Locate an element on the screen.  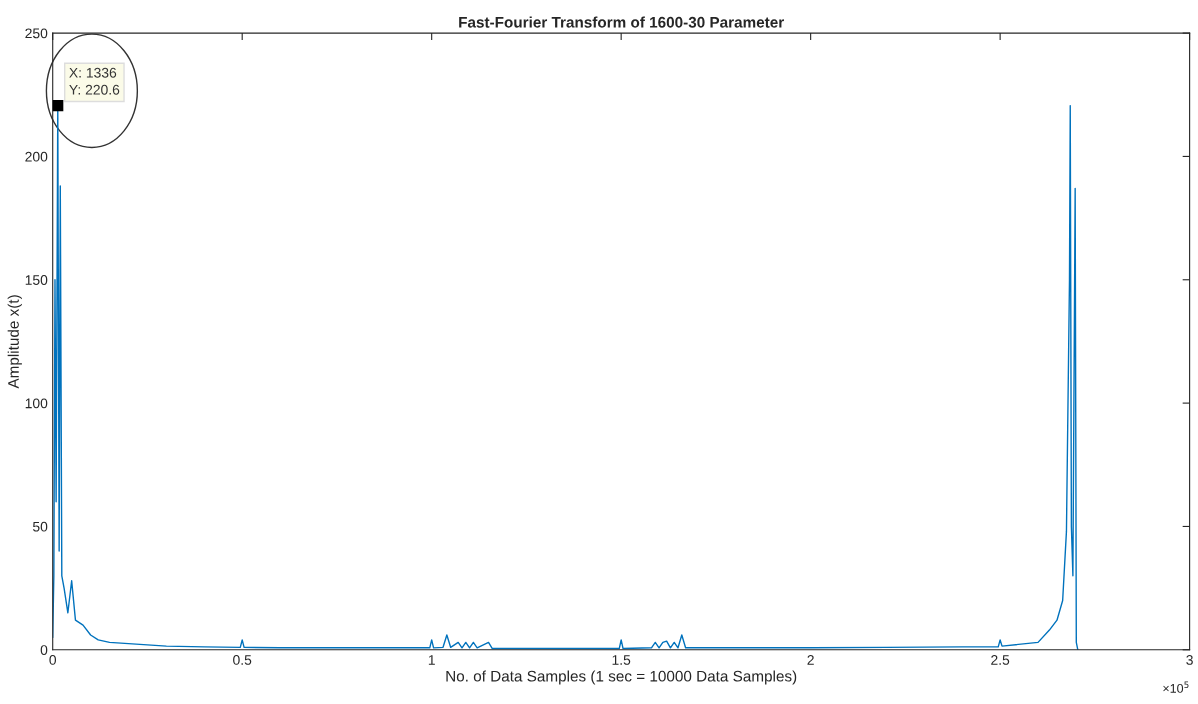
y-tick-label: 50 is located at coordinates (40, 526).